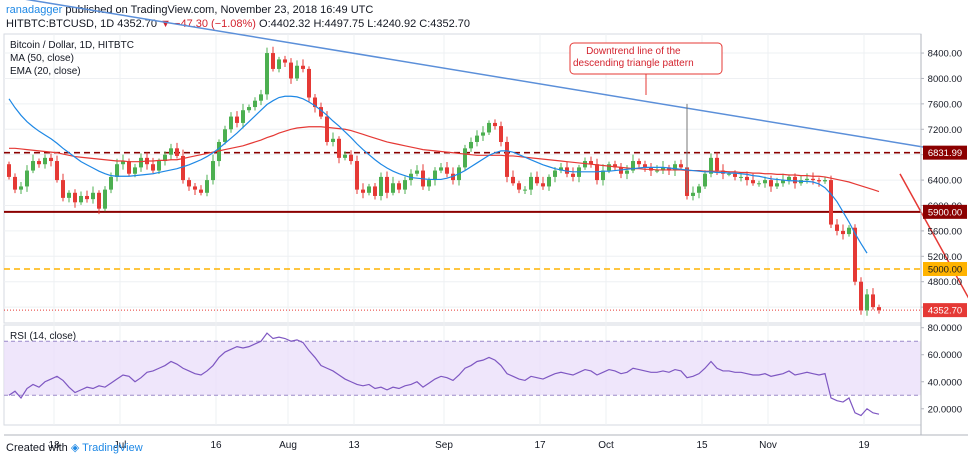  Describe the element at coordinates (945, 212) in the screenshot. I see `price-label: 5900.00` at that location.